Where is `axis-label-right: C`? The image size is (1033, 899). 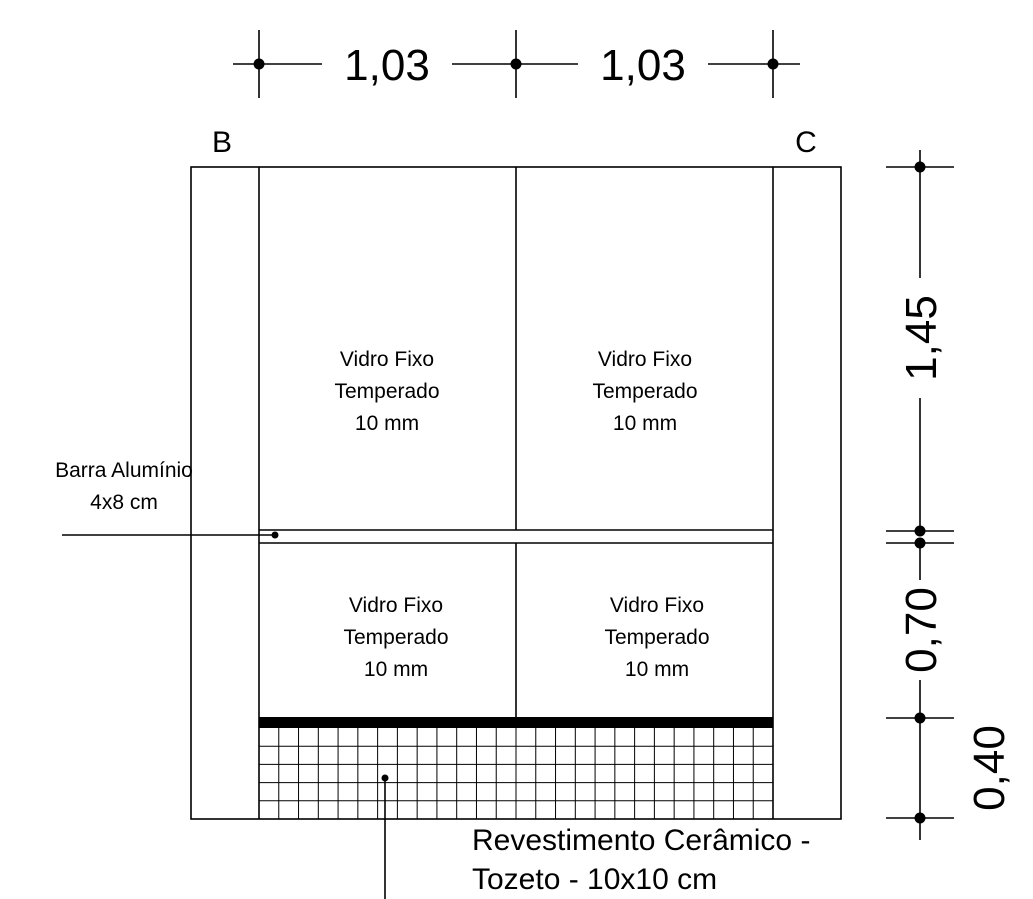
axis-label-right: C is located at coordinates (806, 142).